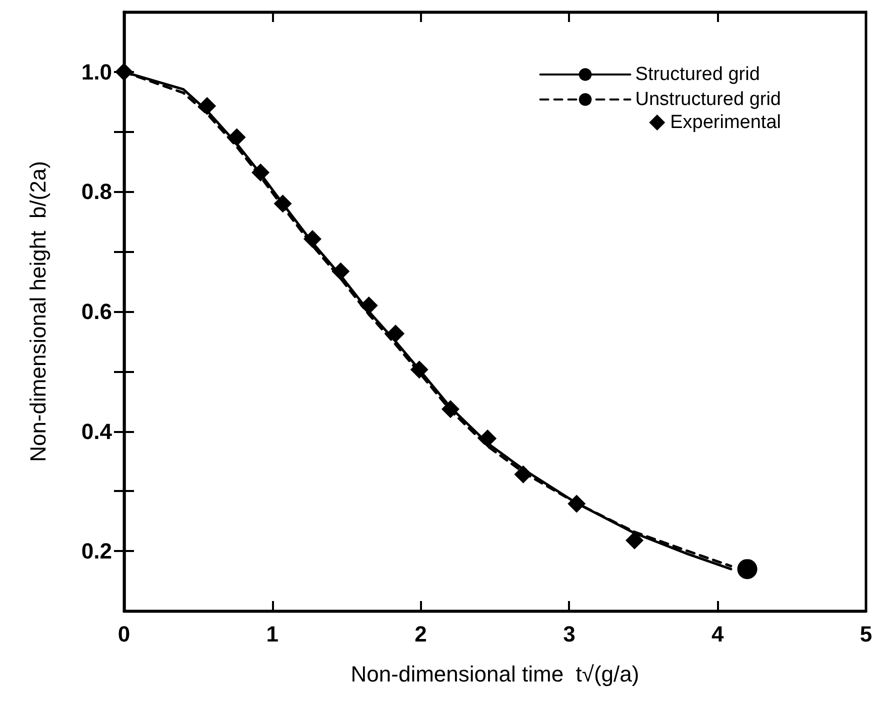  What do you see at coordinates (96, 191) in the screenshot?
I see `y-tick-label: 0.8` at bounding box center [96, 191].